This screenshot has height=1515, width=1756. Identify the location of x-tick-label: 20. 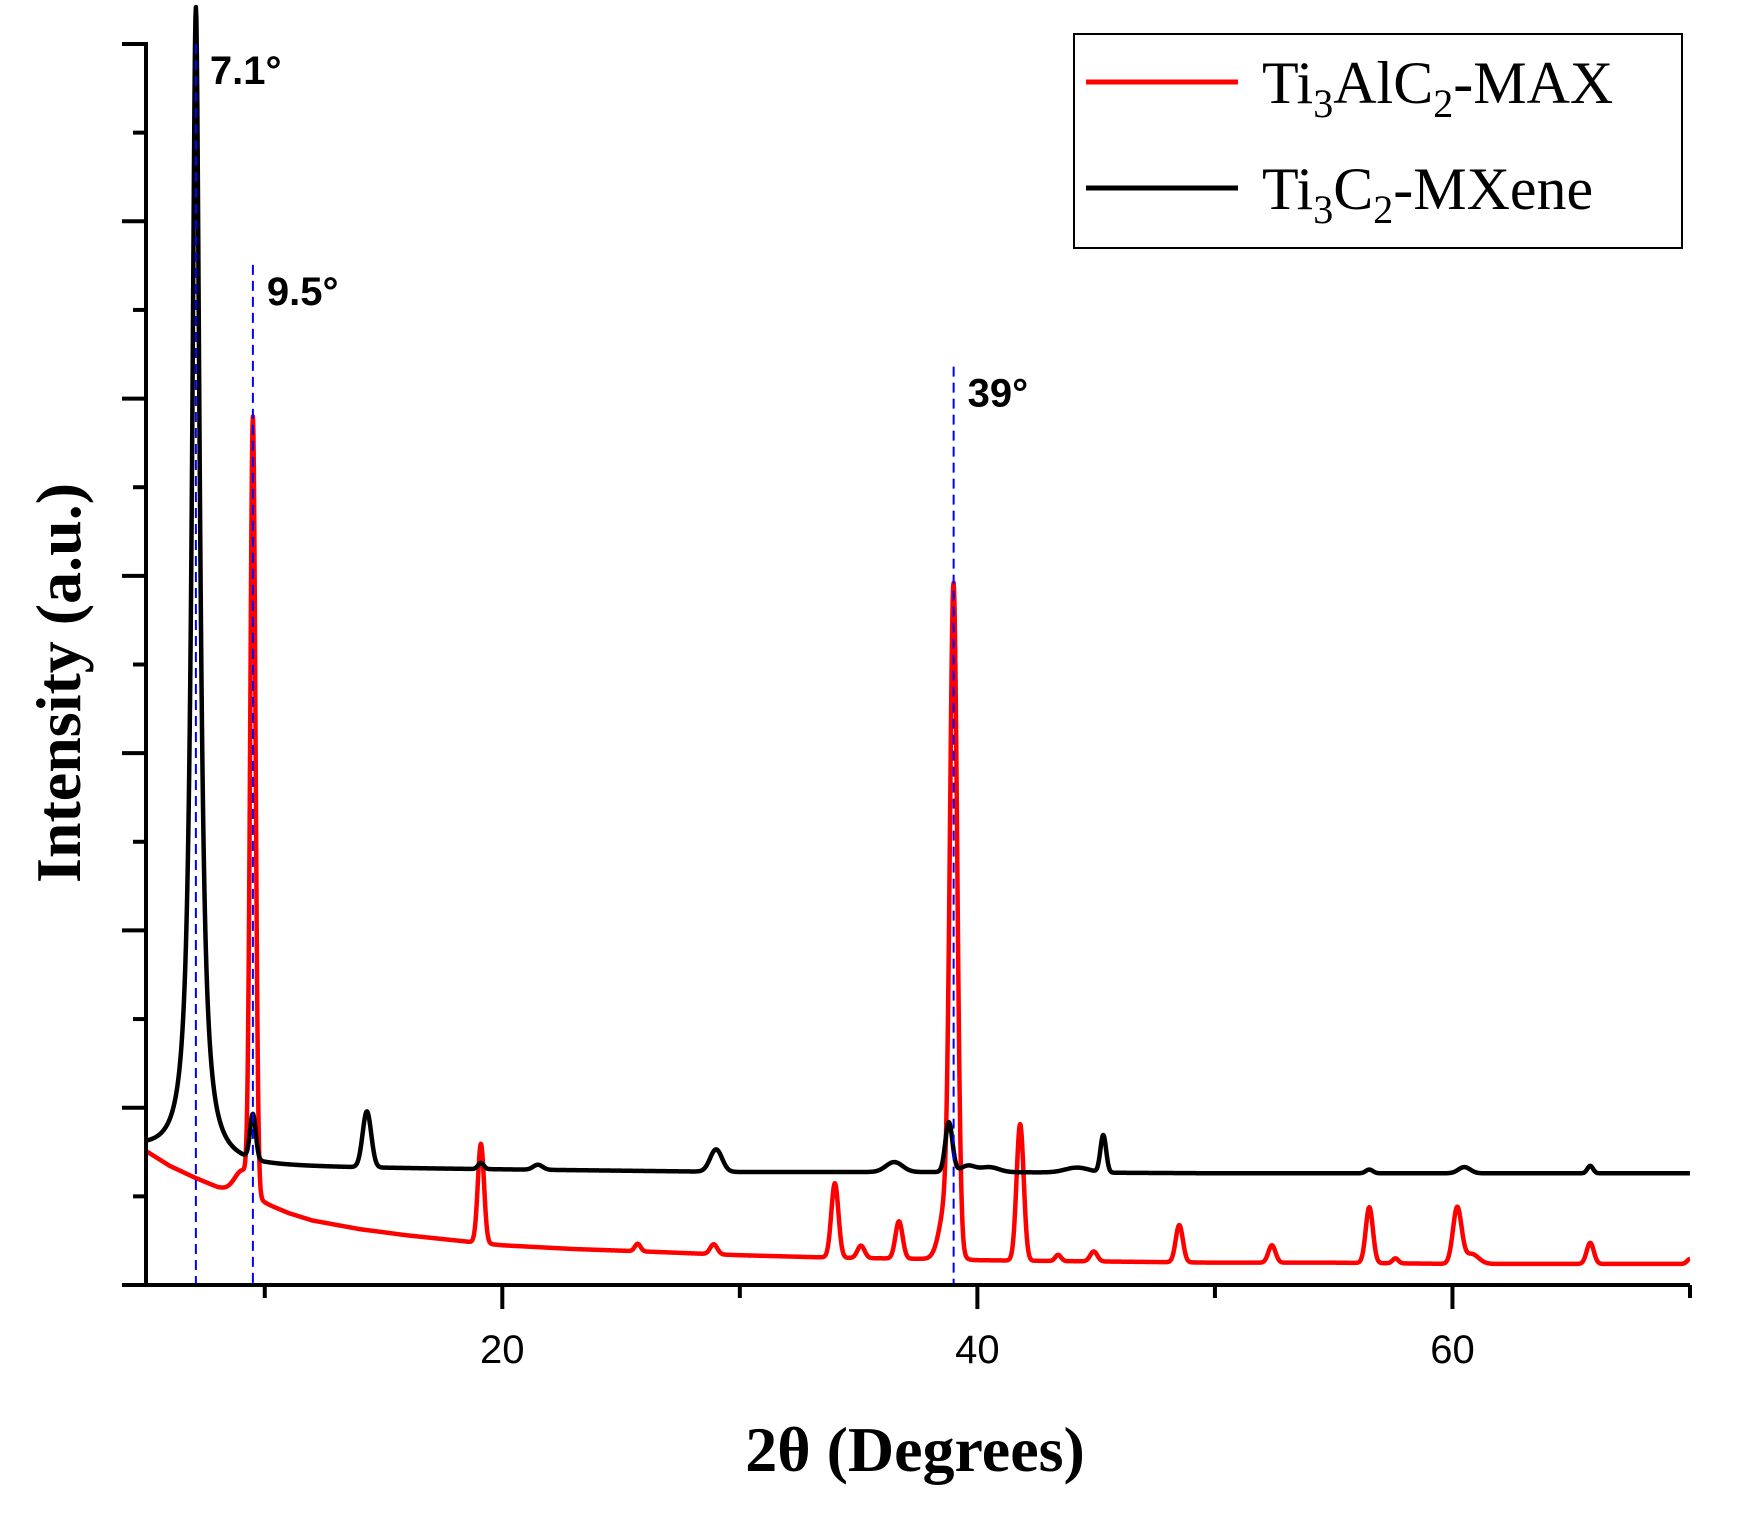
(502, 1350).